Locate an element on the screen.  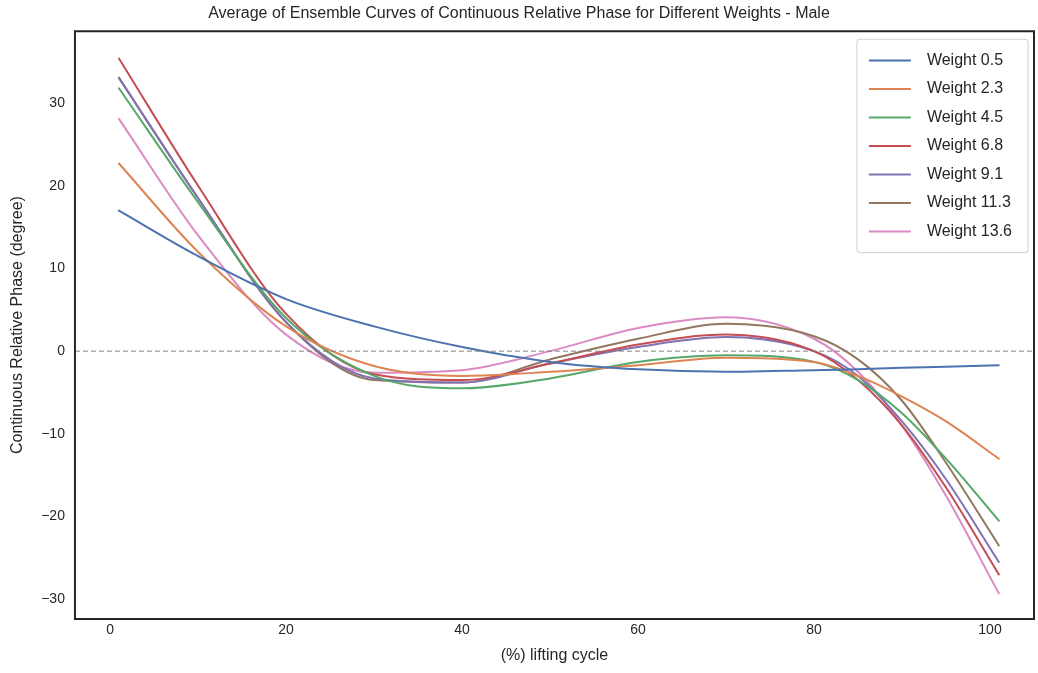
y-tick-label: −10 is located at coordinates (53, 432).